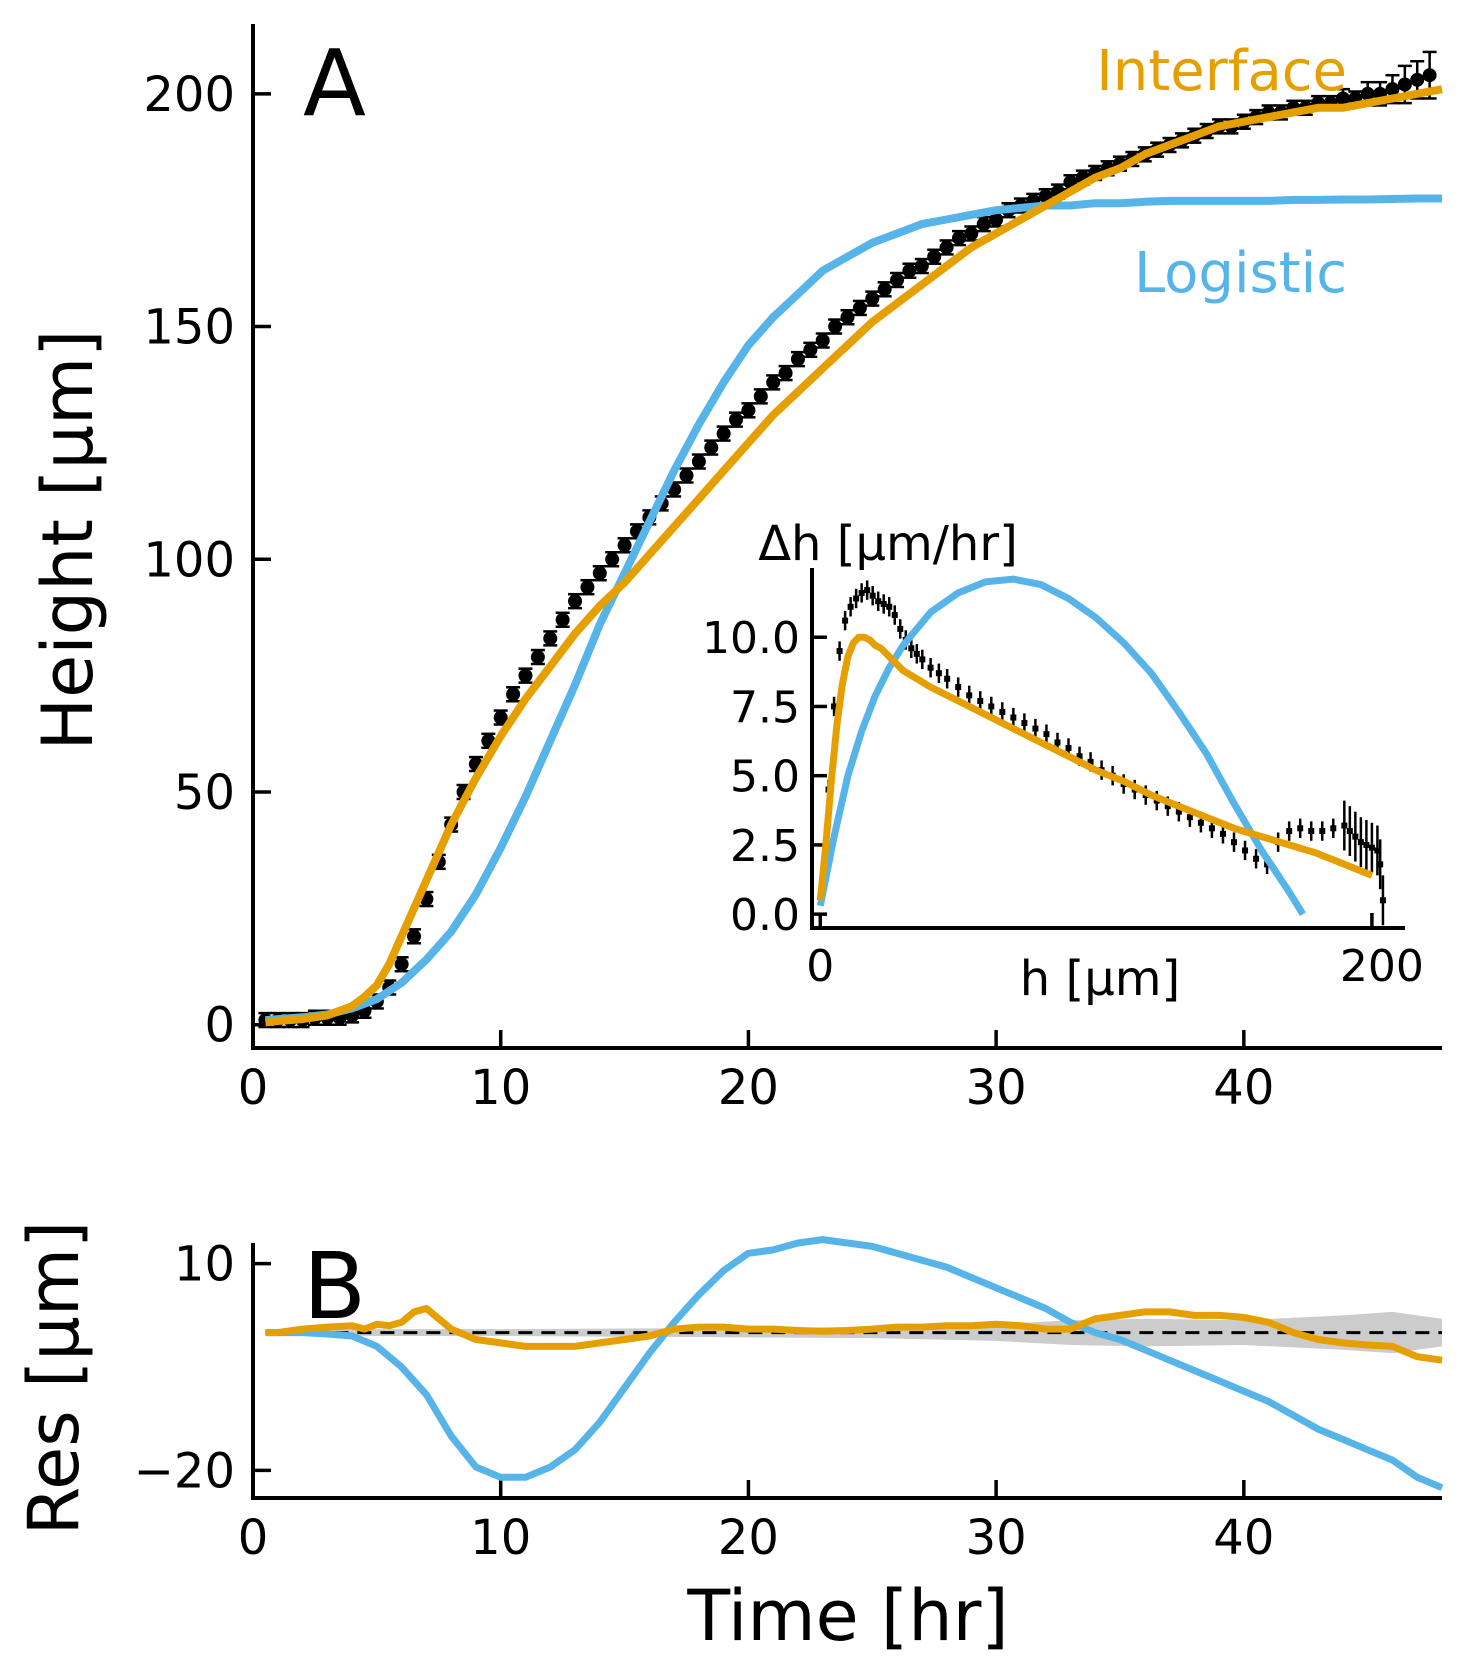  Describe the element at coordinates (765, 846) in the screenshot. I see `inset-y-tick-label: 2.5` at that location.